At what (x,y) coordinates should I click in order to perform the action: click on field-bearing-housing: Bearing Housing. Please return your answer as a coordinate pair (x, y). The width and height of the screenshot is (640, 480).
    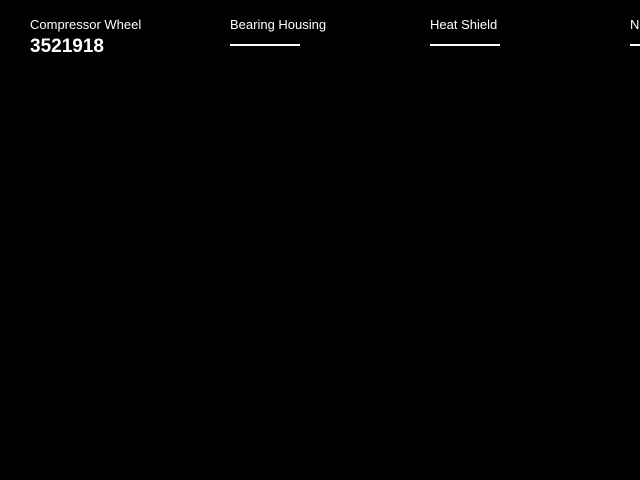
    Looking at the image, I should click on (330, 47).